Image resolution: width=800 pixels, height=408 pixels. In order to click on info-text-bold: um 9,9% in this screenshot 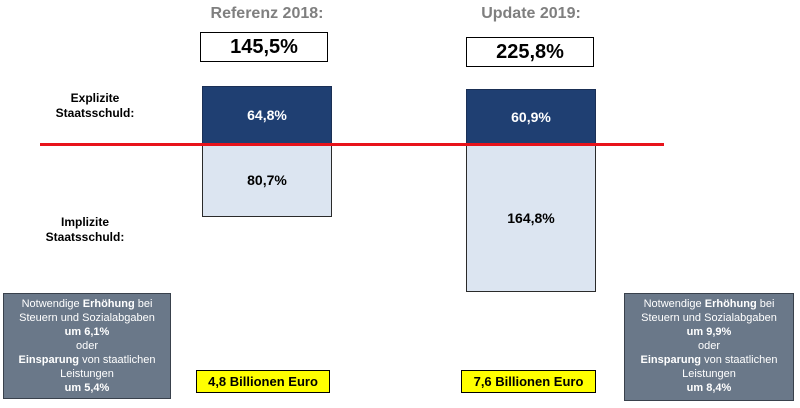, I will do `click(709, 332)`.